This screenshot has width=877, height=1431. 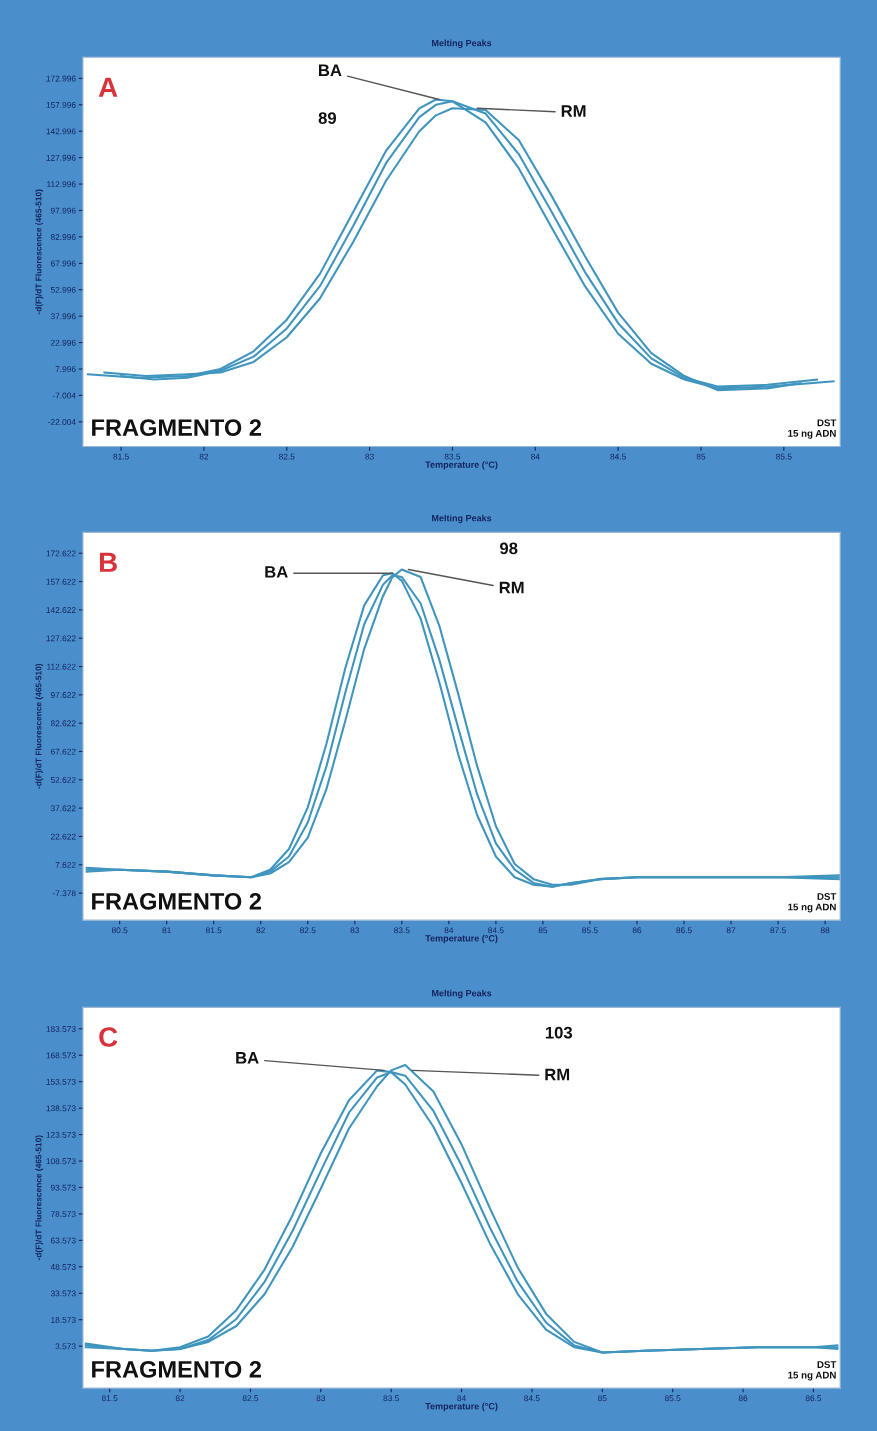 What do you see at coordinates (63, 1293) in the screenshot?
I see `y-tick-label: 33.573` at bounding box center [63, 1293].